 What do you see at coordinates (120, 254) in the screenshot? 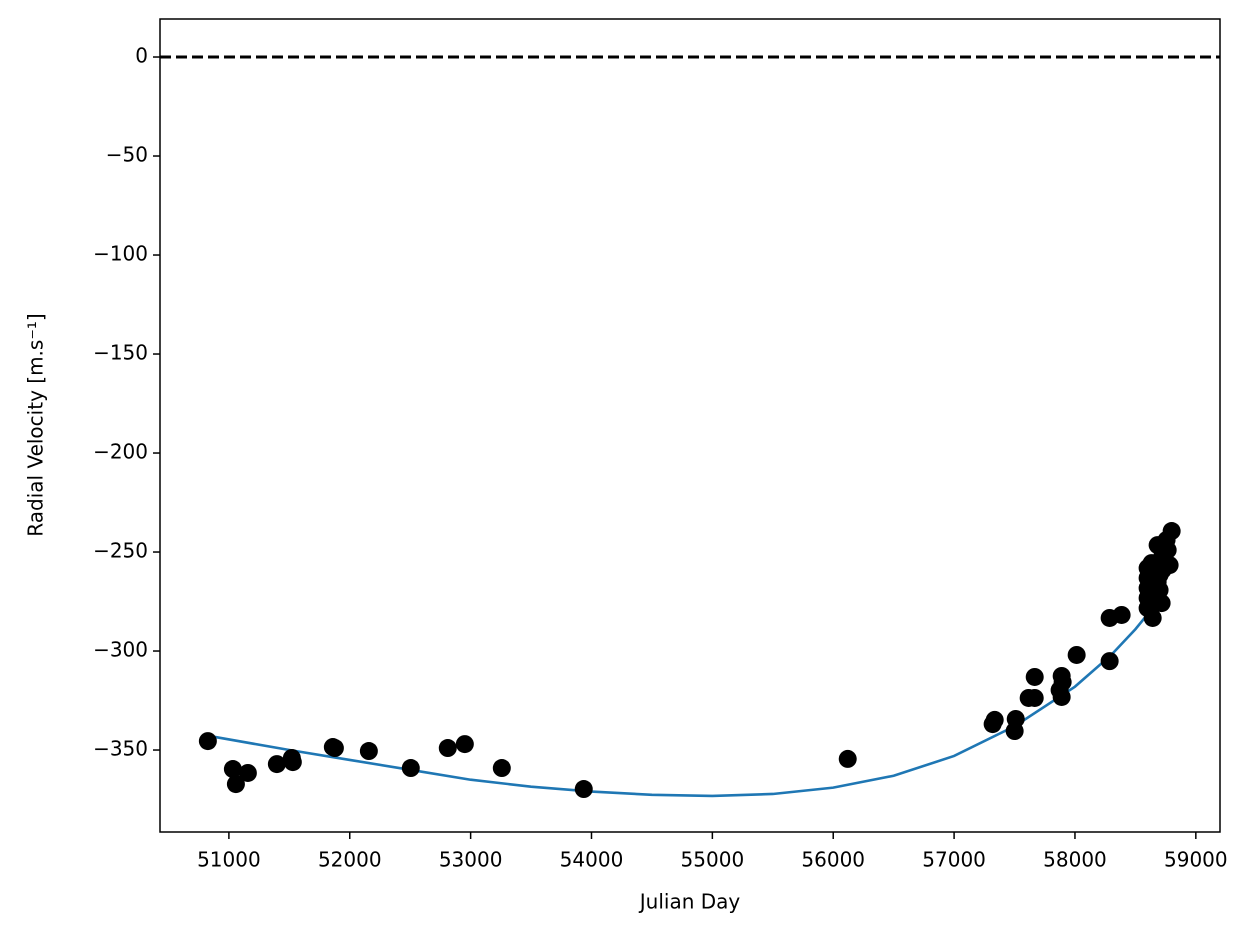
I see `y-tick-label: −100` at bounding box center [120, 254].